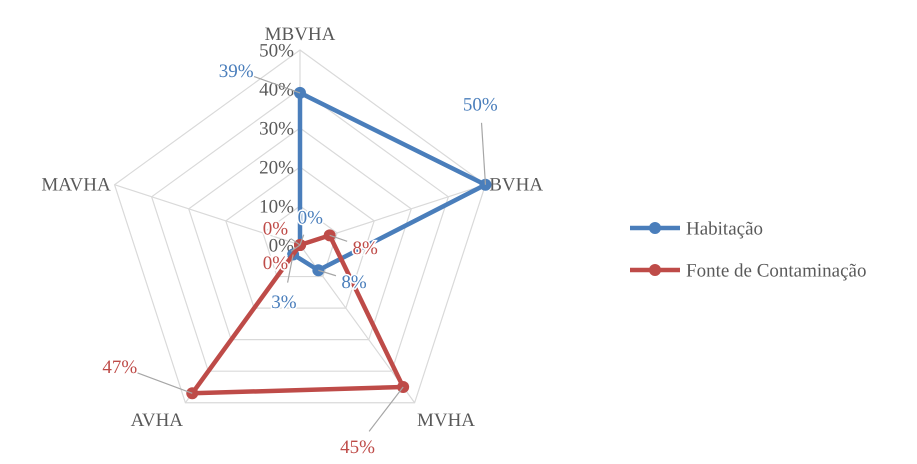  What do you see at coordinates (76, 185) in the screenshot?
I see `spoke-label: MAVHA` at bounding box center [76, 185].